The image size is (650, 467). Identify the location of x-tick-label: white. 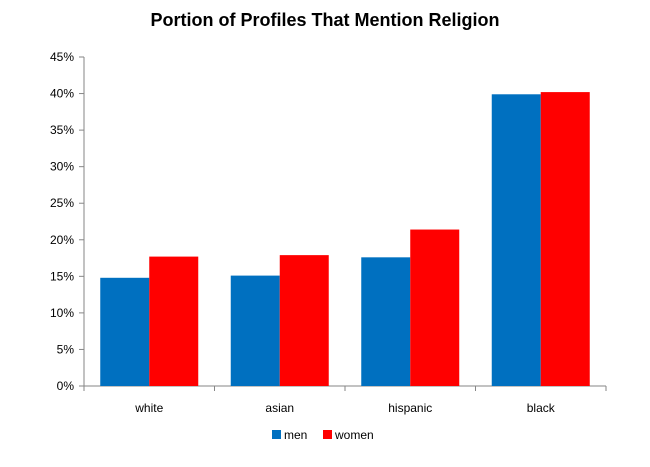
(148, 408).